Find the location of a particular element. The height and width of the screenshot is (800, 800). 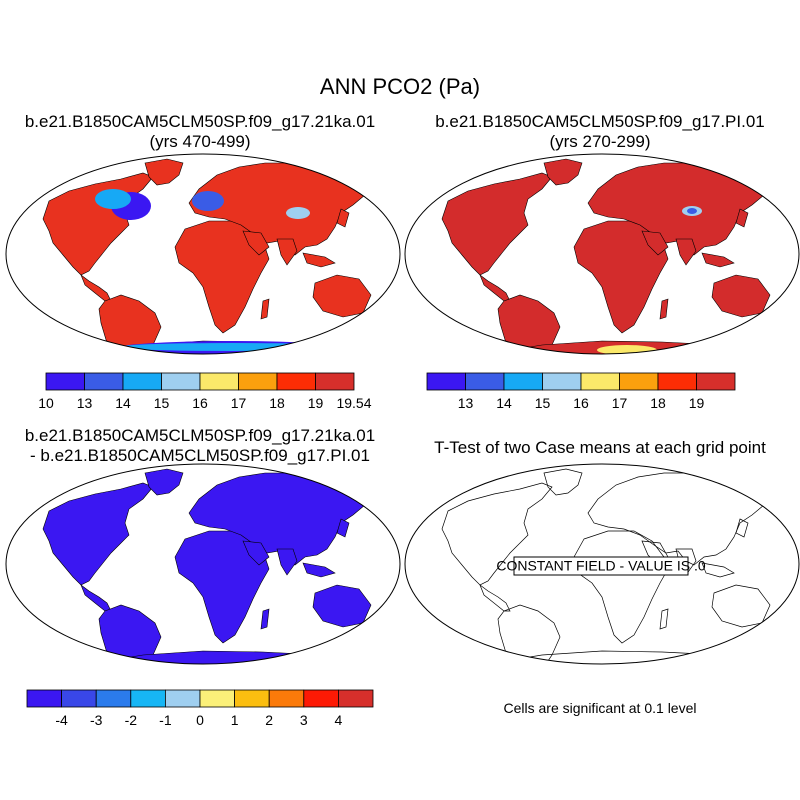

constant-field-box is located at coordinates (601, 566).